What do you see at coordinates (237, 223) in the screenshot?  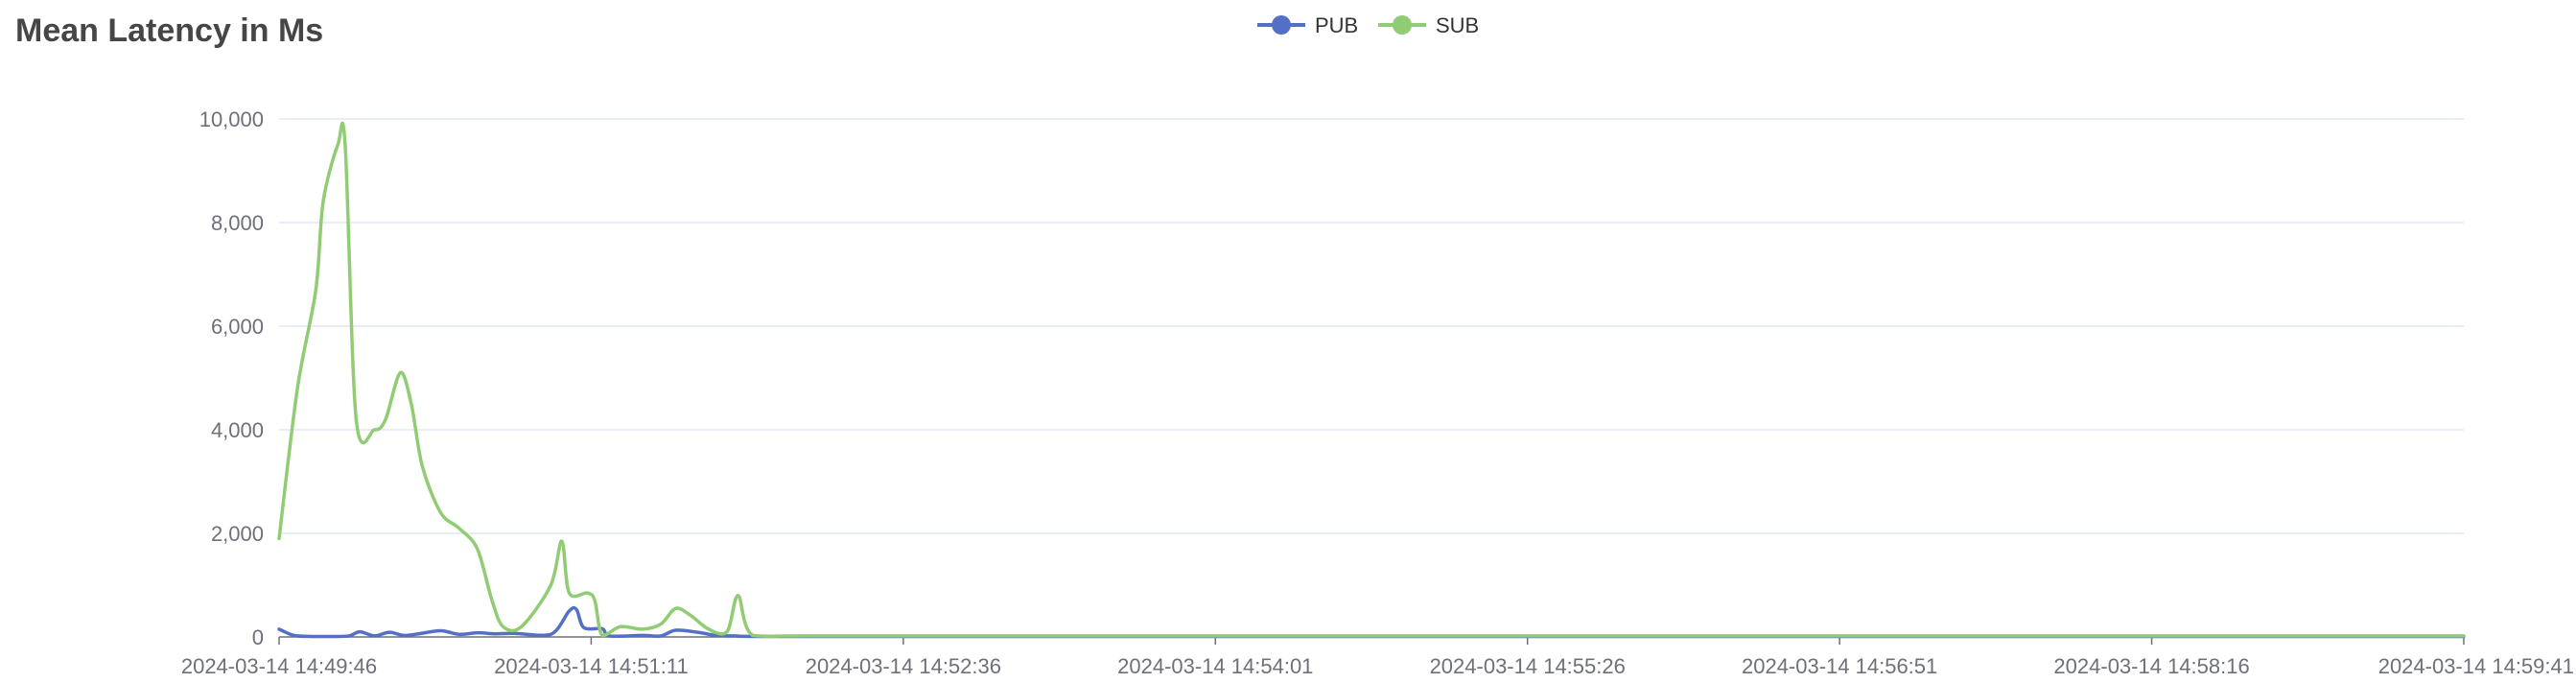 I see `y-tick-label: 8,000` at bounding box center [237, 223].